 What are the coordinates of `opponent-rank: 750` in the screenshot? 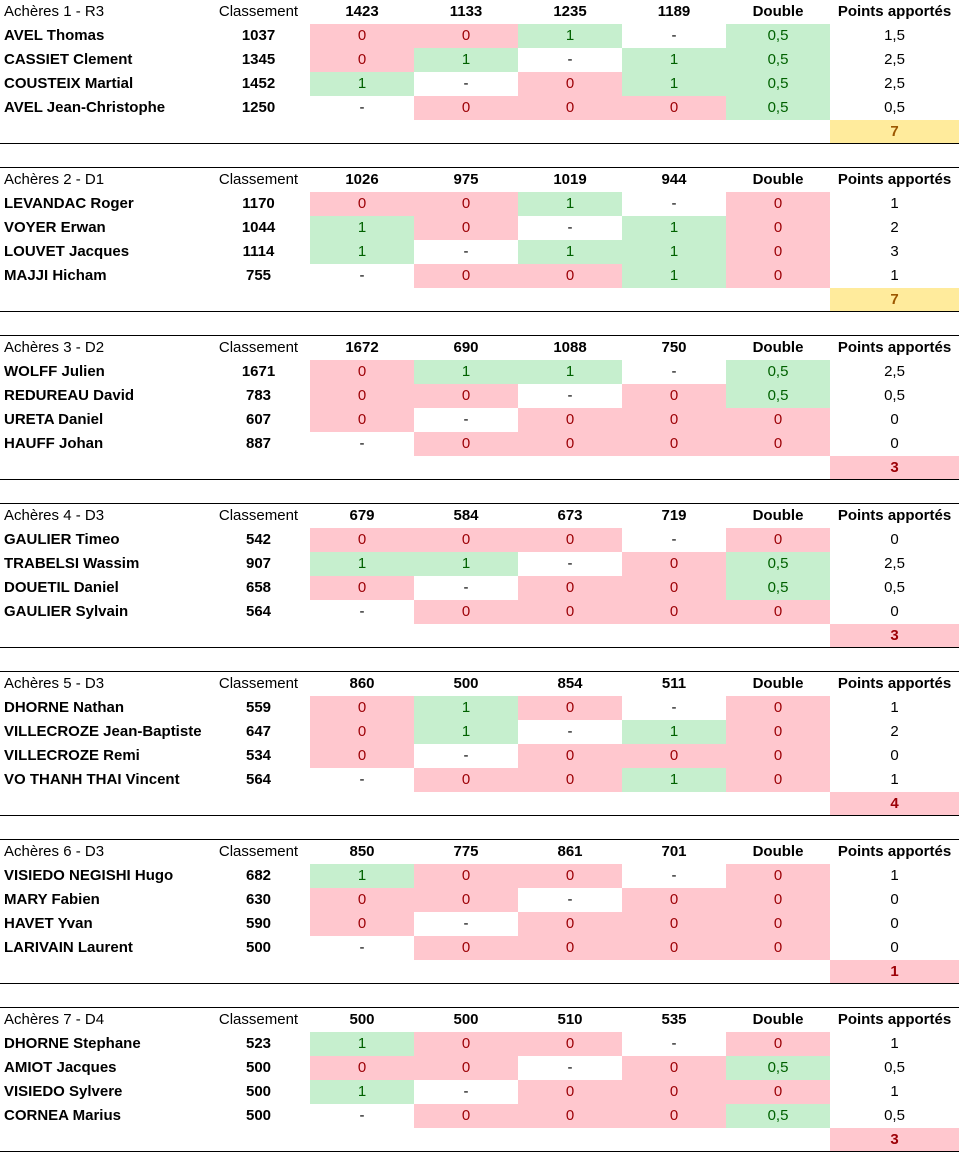 It's located at (674, 347).